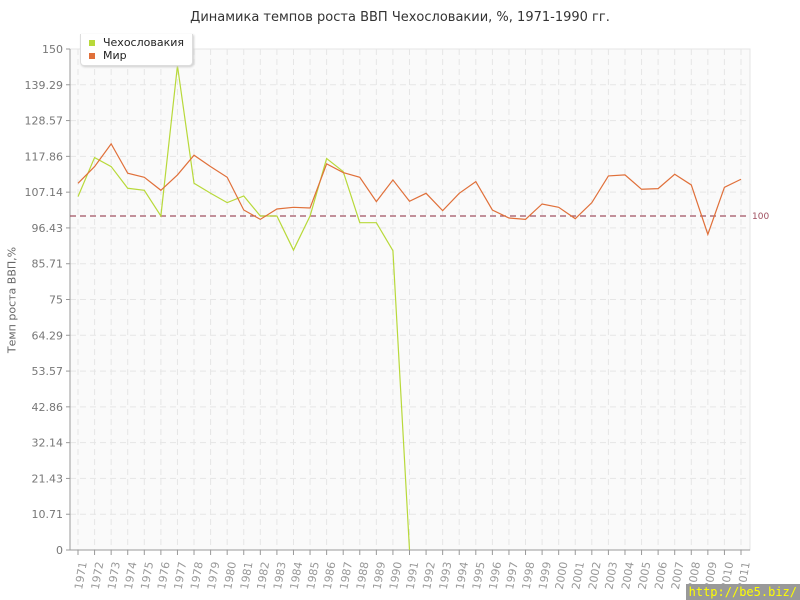 The width and height of the screenshot is (800, 600). Describe the element at coordinates (396, 576) in the screenshot. I see `x-tick-label: 1990` at that location.